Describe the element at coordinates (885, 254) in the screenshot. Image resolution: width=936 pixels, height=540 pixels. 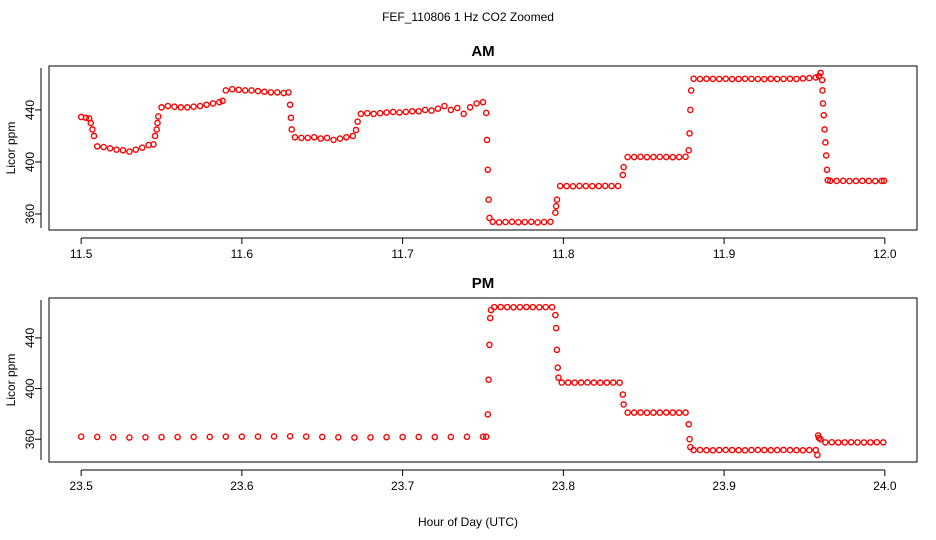
I see `x-tick-label: 12.0` at that location.